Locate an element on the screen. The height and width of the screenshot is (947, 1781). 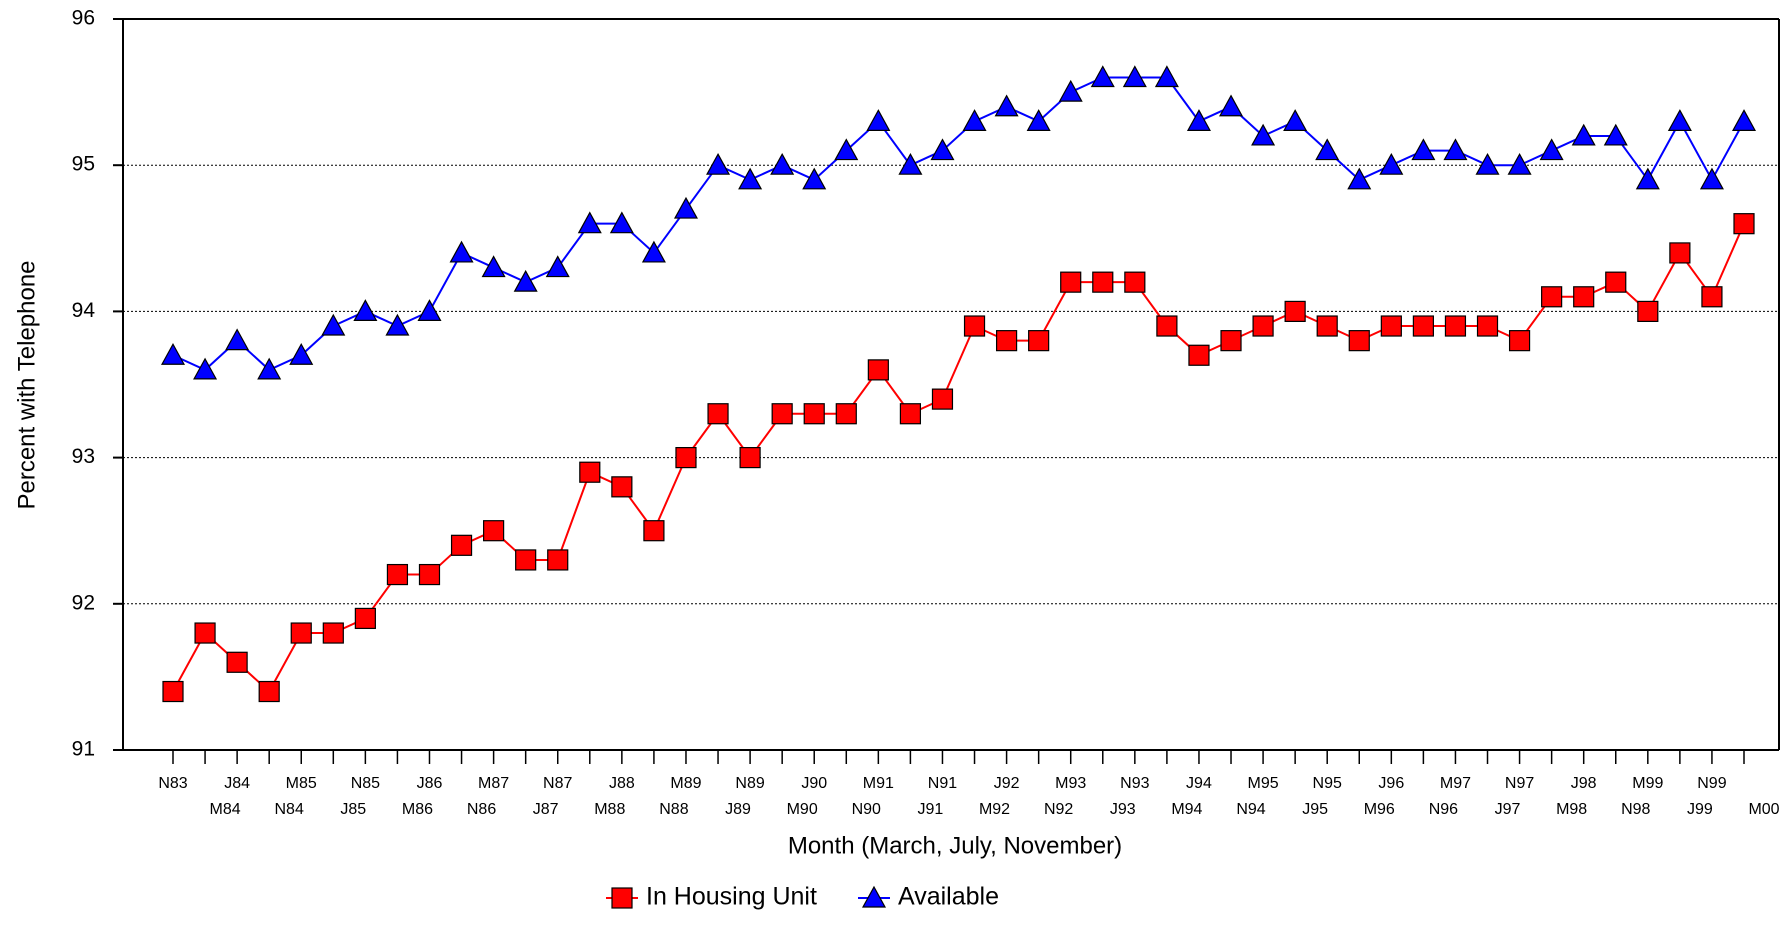
x-tick-label: M87 is located at coordinates (493, 783).